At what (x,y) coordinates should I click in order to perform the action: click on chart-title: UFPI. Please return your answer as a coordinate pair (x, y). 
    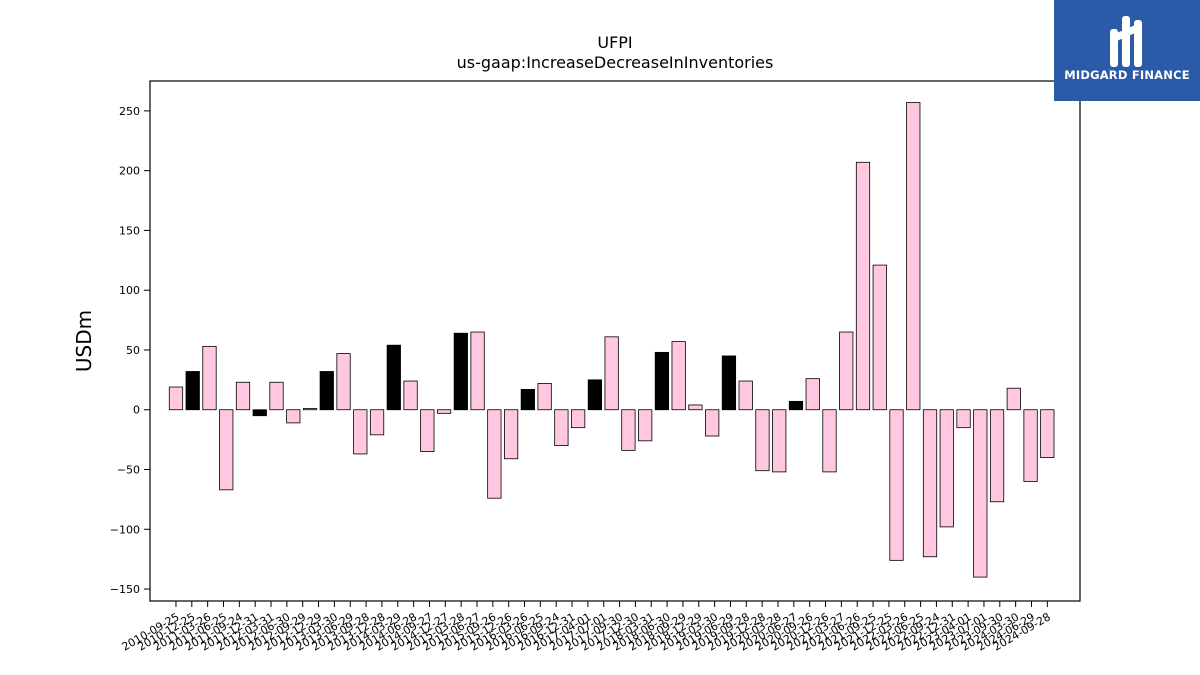
    Looking at the image, I should click on (614, 42).